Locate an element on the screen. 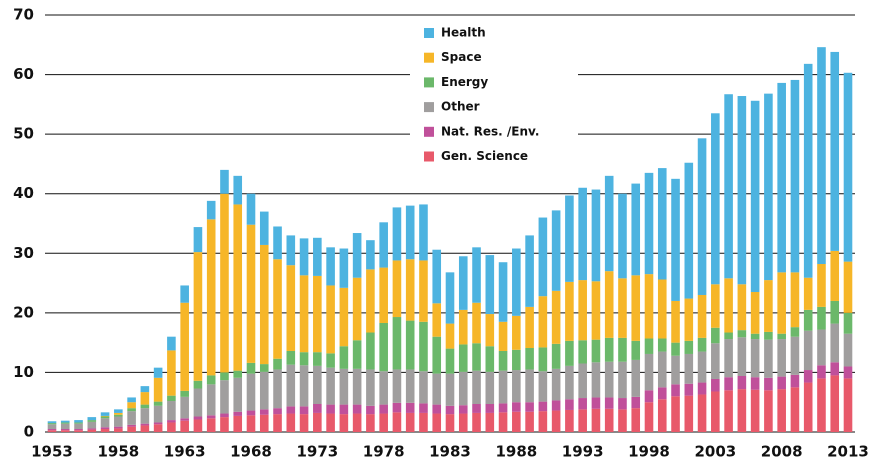 Image resolution: width=875 pixels, height=465 pixels. y-tick-label: 10 is located at coordinates (23, 372).